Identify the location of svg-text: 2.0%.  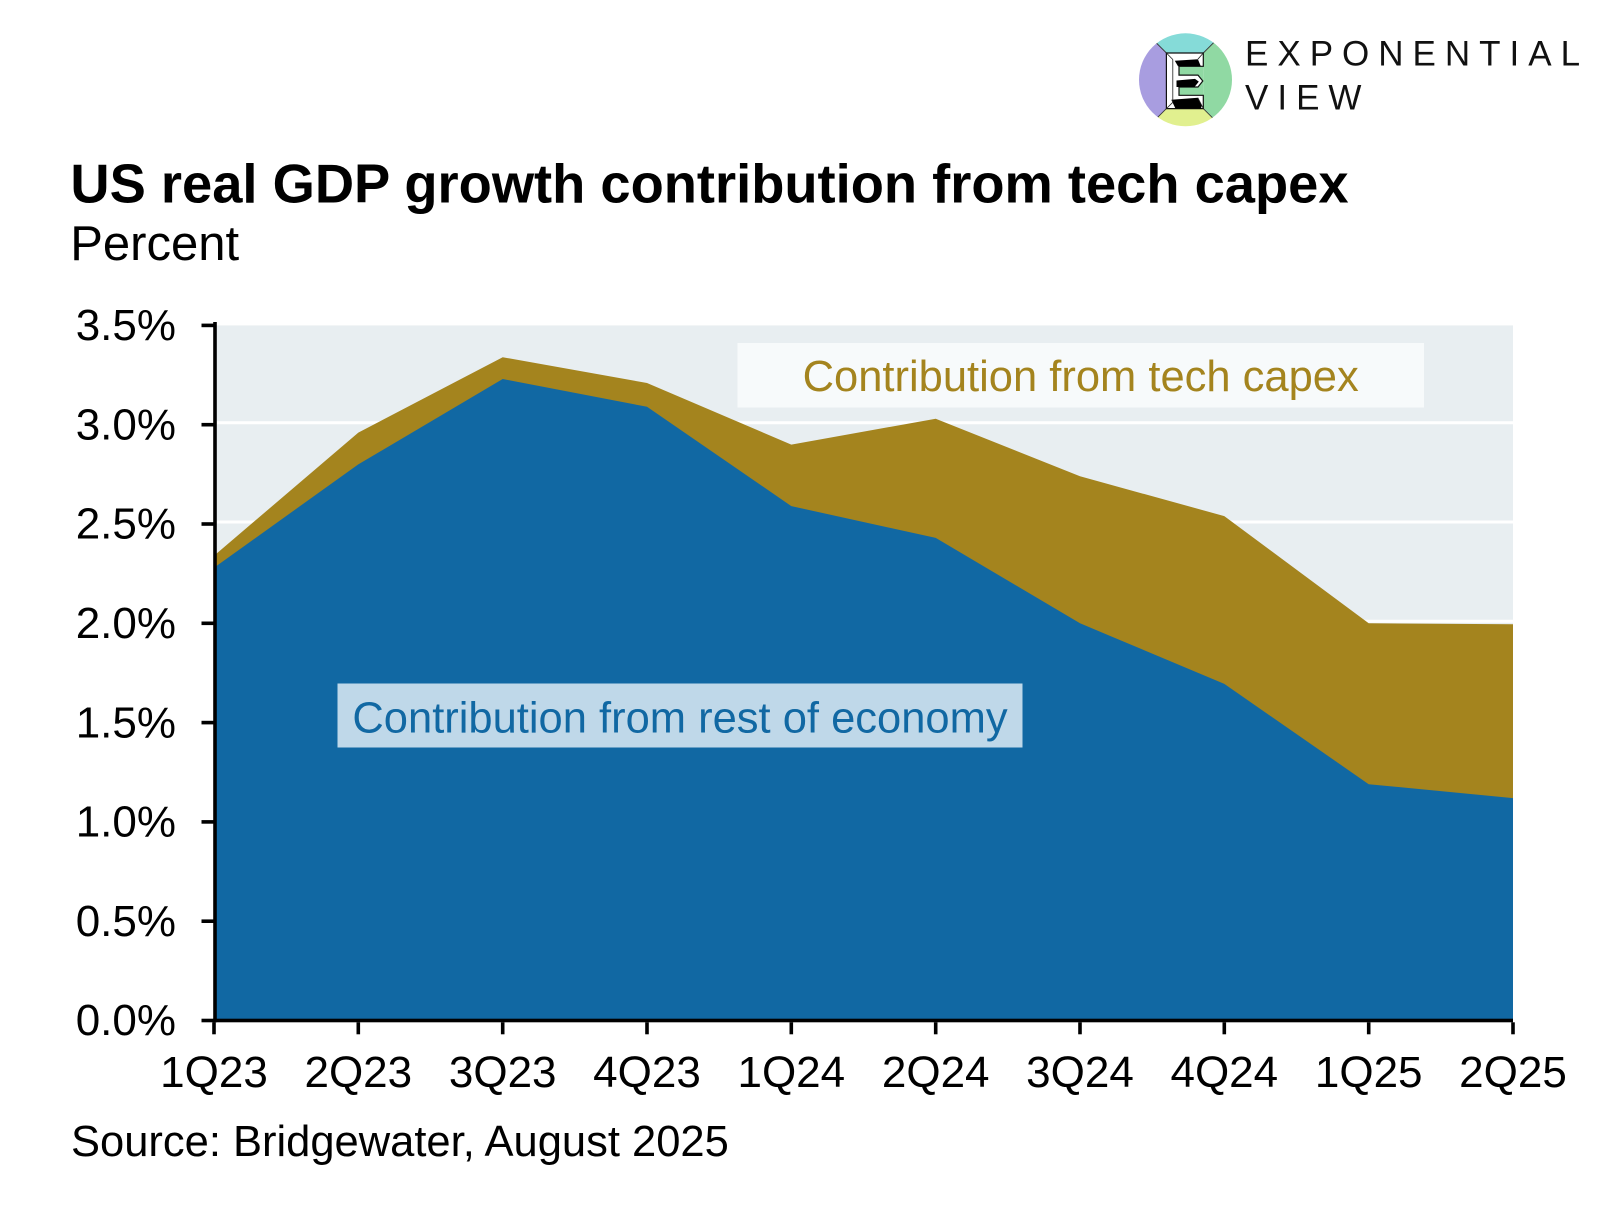
(126, 623).